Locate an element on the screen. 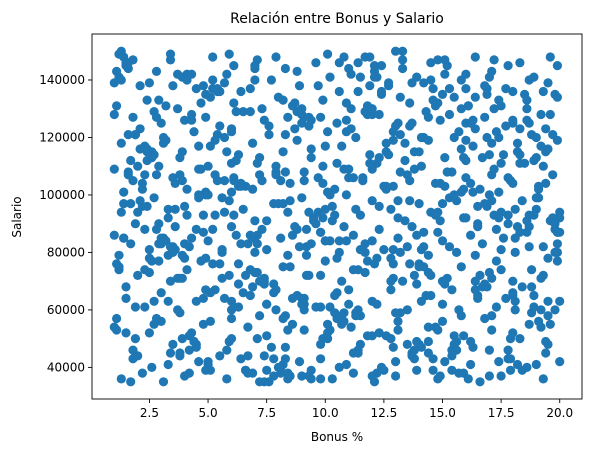  y-axis-label: Salario is located at coordinates (17, 216).